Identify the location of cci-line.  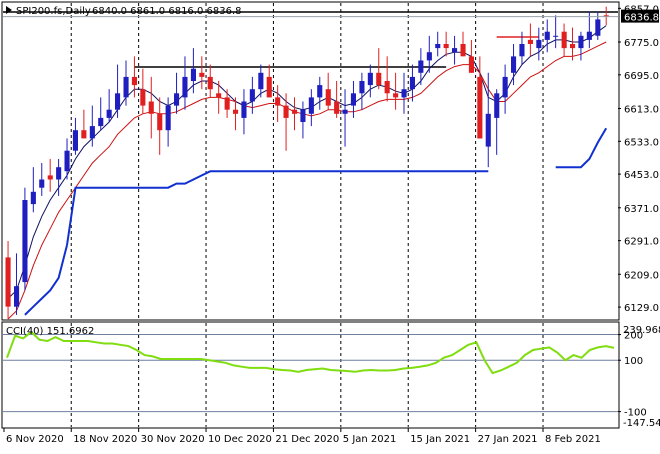
(310, 352).